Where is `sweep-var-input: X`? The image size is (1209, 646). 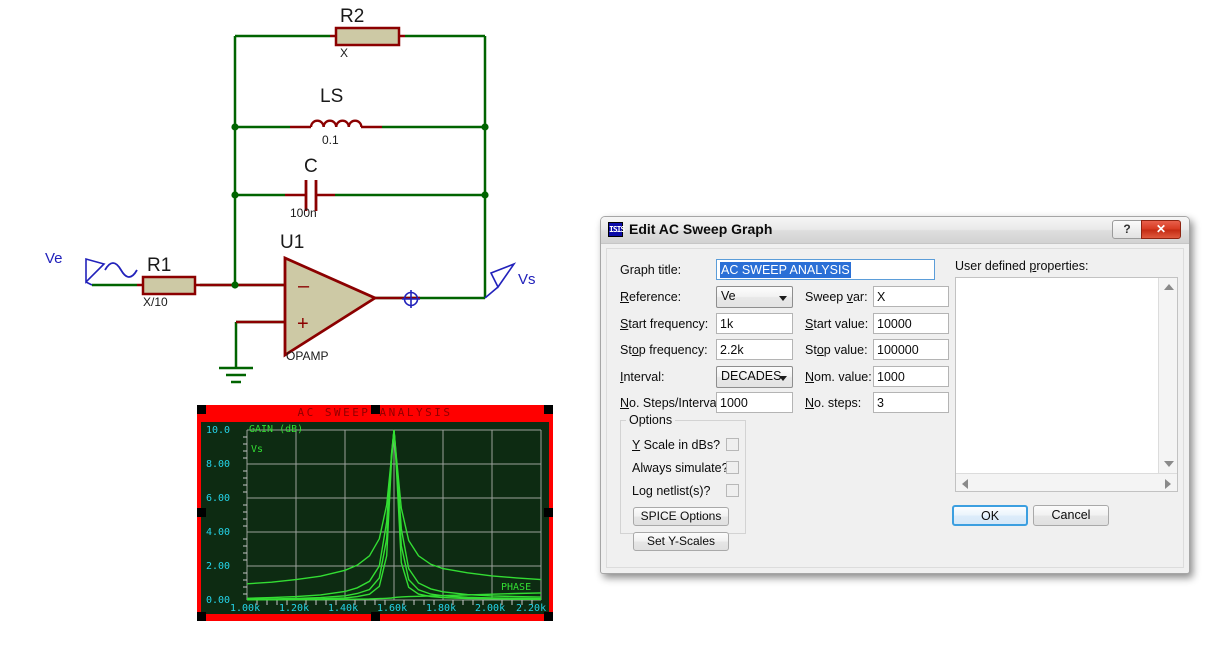 sweep-var-input: X is located at coordinates (911, 296).